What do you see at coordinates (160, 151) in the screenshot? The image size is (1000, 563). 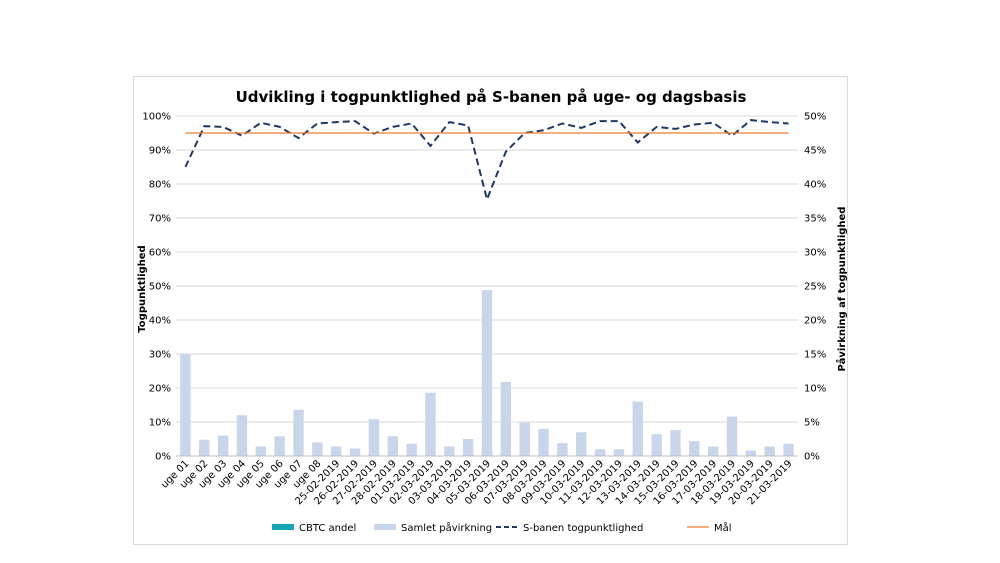 I see `y-tick-label-left: 90%` at bounding box center [160, 151].